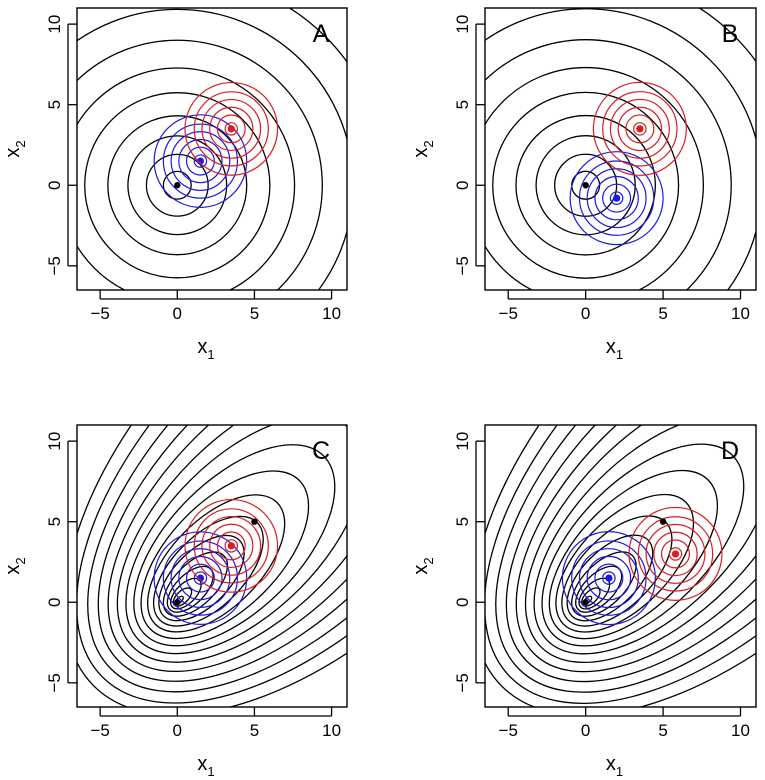 This screenshot has height=780, width=765. What do you see at coordinates (462, 185) in the screenshot?
I see `y-tick-label: 0` at bounding box center [462, 185].